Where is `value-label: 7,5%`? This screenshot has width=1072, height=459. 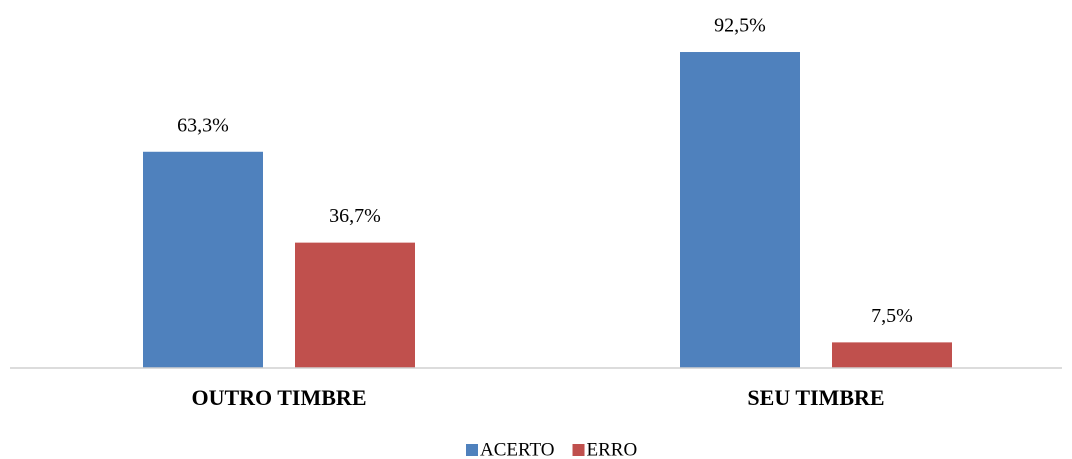
value-label: 7,5% is located at coordinates (892, 316).